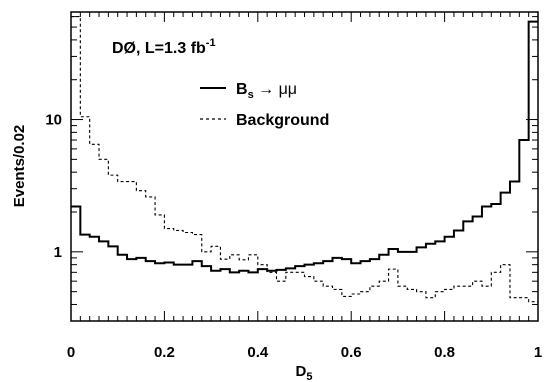  Describe the element at coordinates (258, 352) in the screenshot. I see `x-tick-label: 0.4` at that location.